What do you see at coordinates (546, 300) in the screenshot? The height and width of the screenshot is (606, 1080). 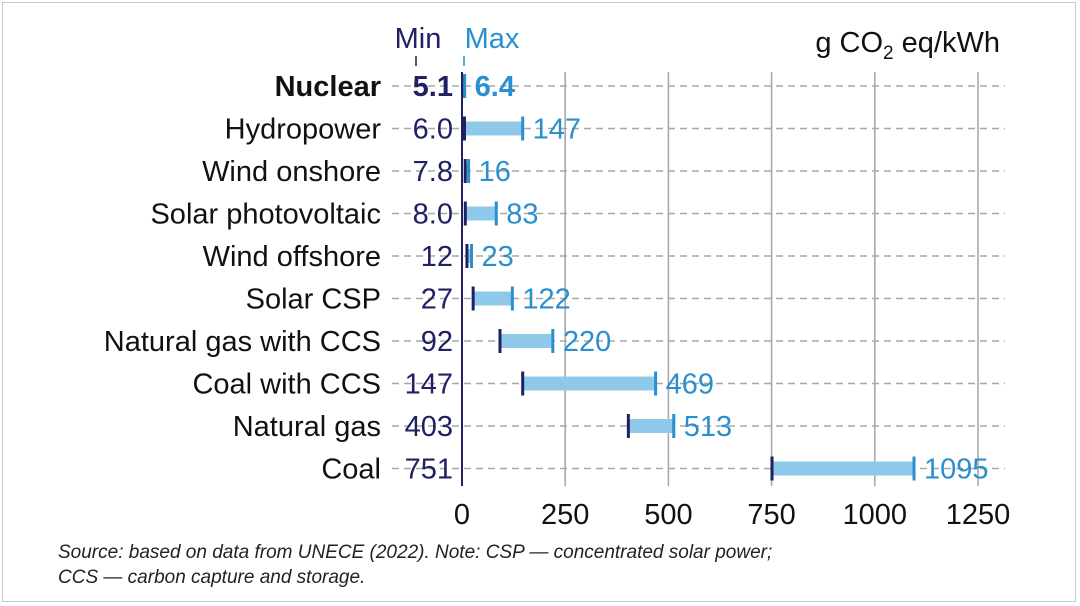 I see `max-value-label-5: 122` at bounding box center [546, 300].